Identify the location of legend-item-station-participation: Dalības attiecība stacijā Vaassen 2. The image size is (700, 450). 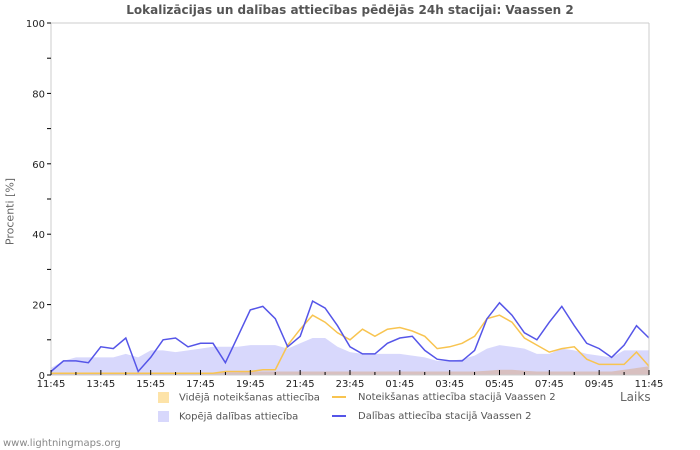
(431, 416).